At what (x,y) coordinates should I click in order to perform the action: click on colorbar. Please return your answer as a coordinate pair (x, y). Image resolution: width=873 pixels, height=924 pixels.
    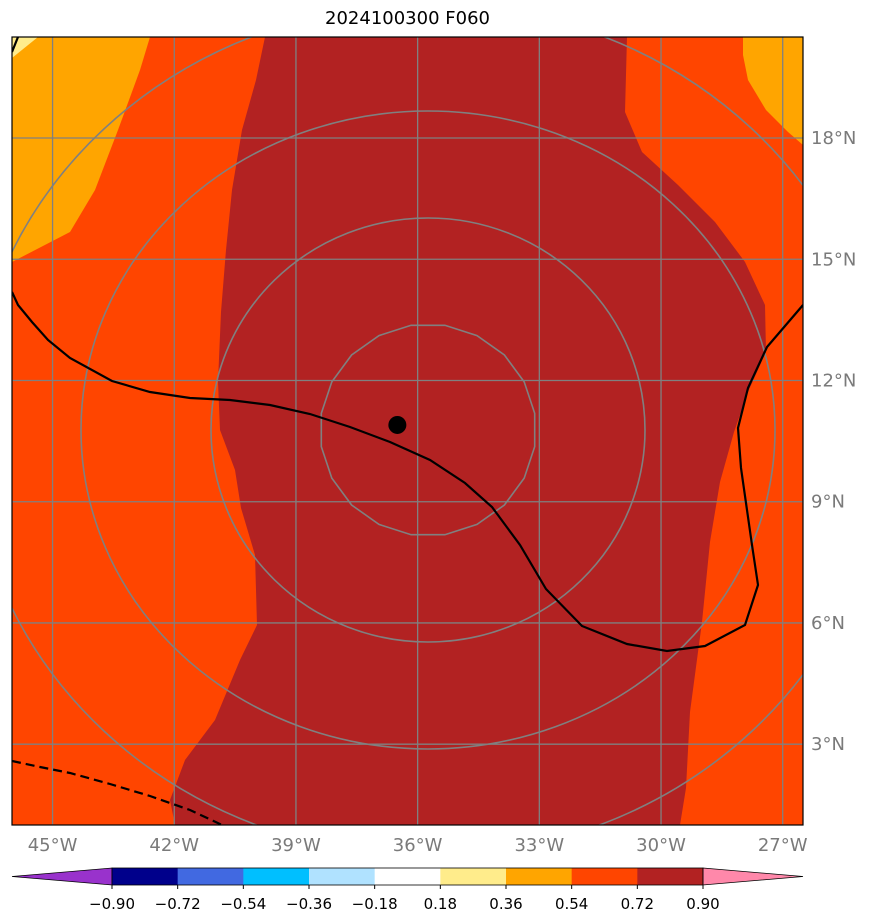
    Looking at the image, I should click on (407, 876).